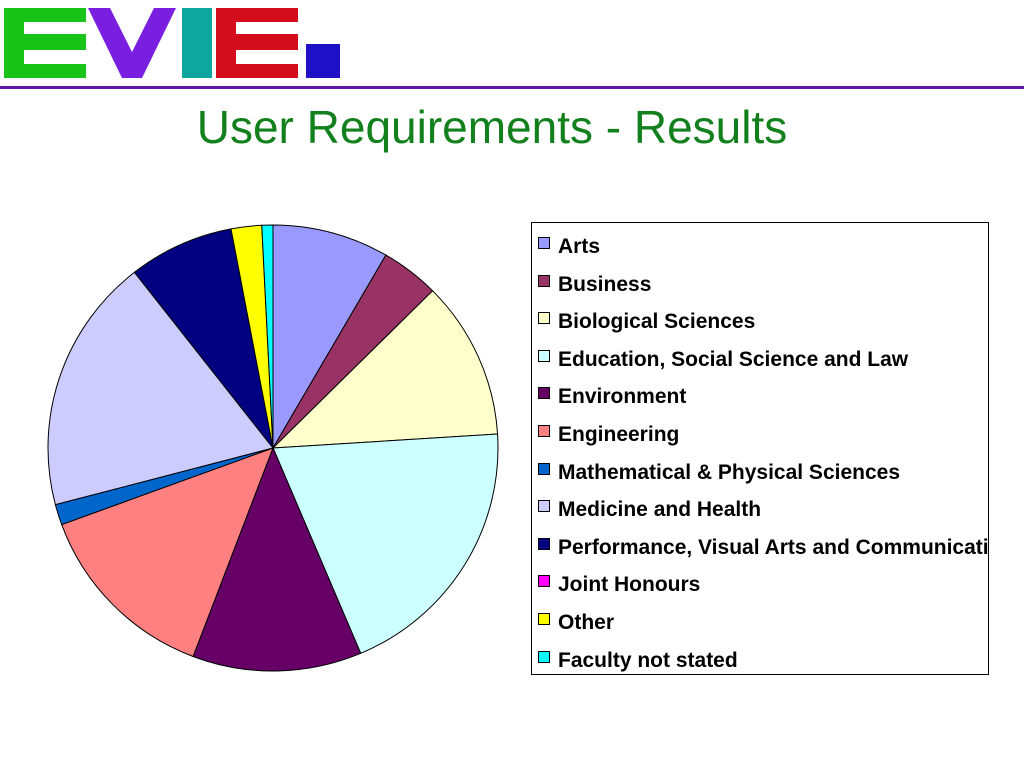 The height and width of the screenshot is (768, 1024). I want to click on pie-slice-education-social-science-and-law, so click(385, 544).